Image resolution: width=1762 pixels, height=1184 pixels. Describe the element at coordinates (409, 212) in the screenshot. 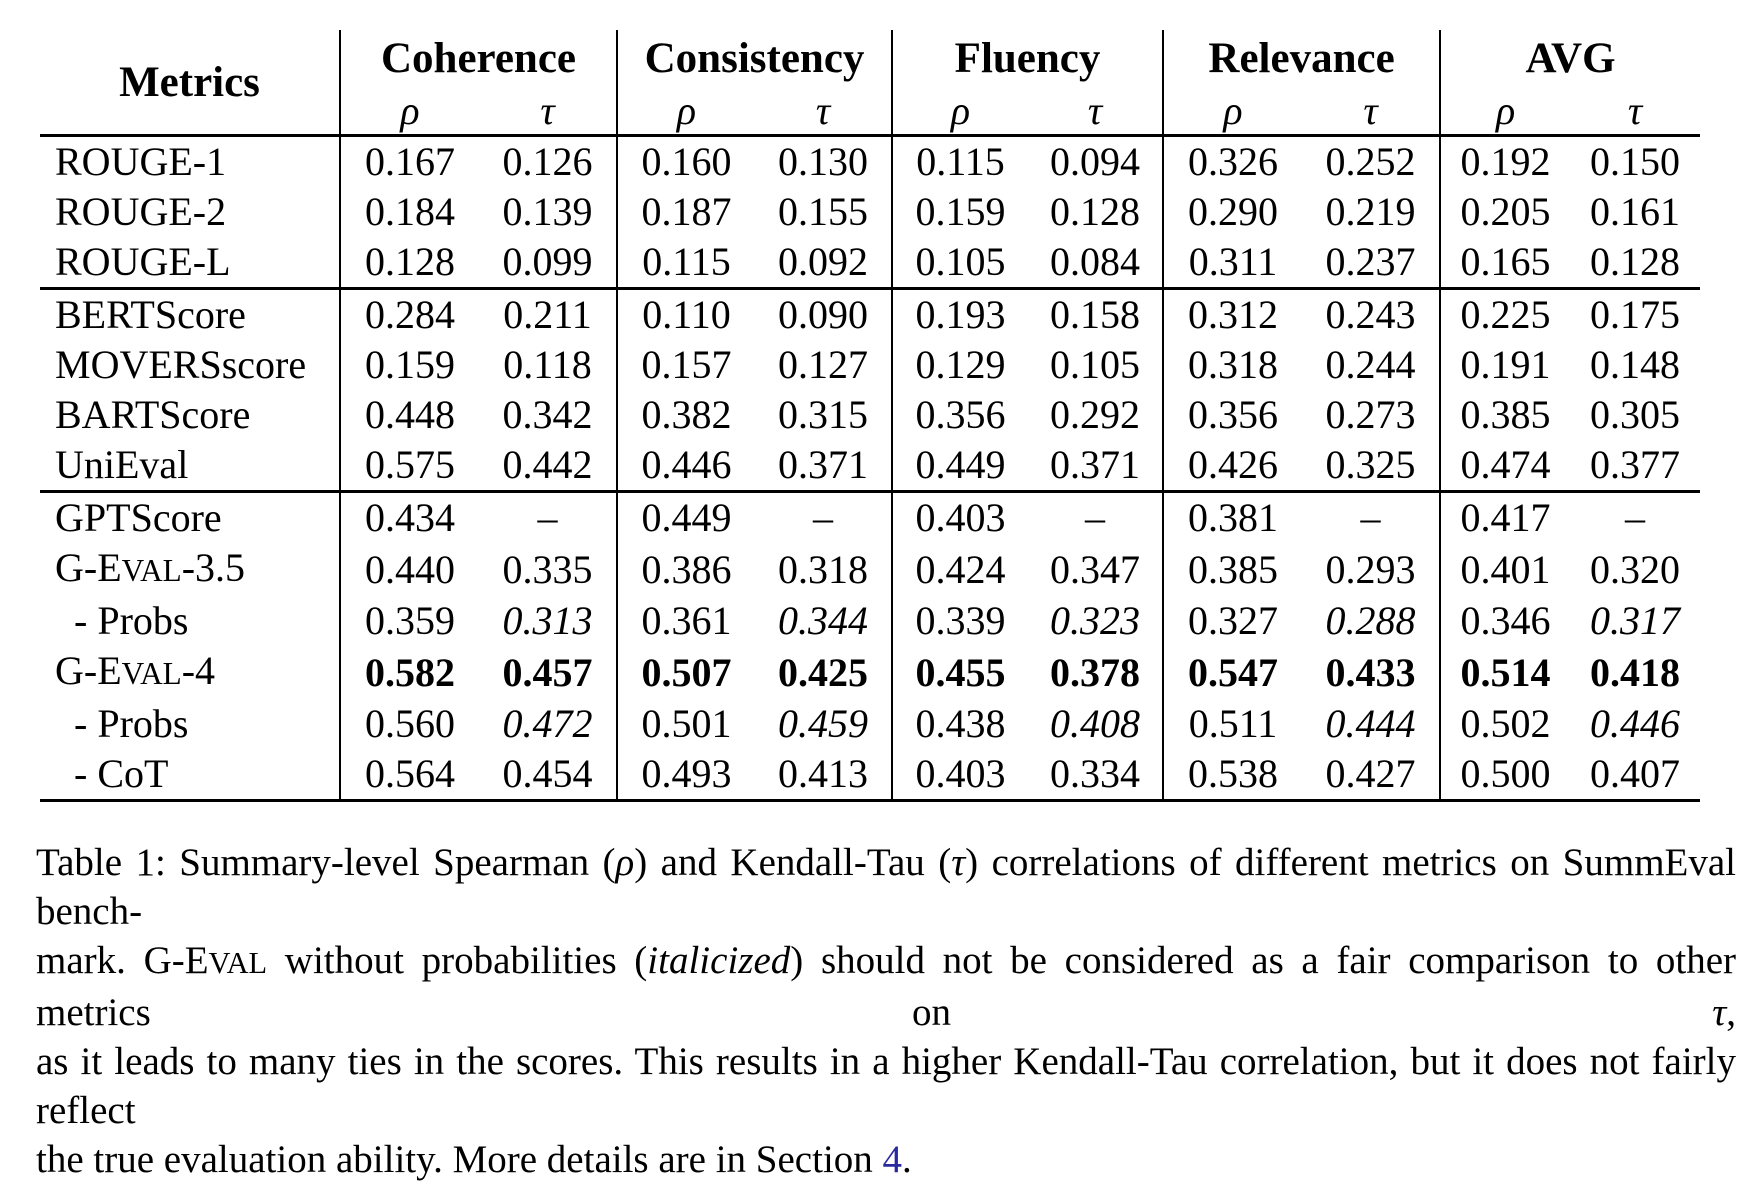

I see `rho-value-cell: 0.184` at that location.